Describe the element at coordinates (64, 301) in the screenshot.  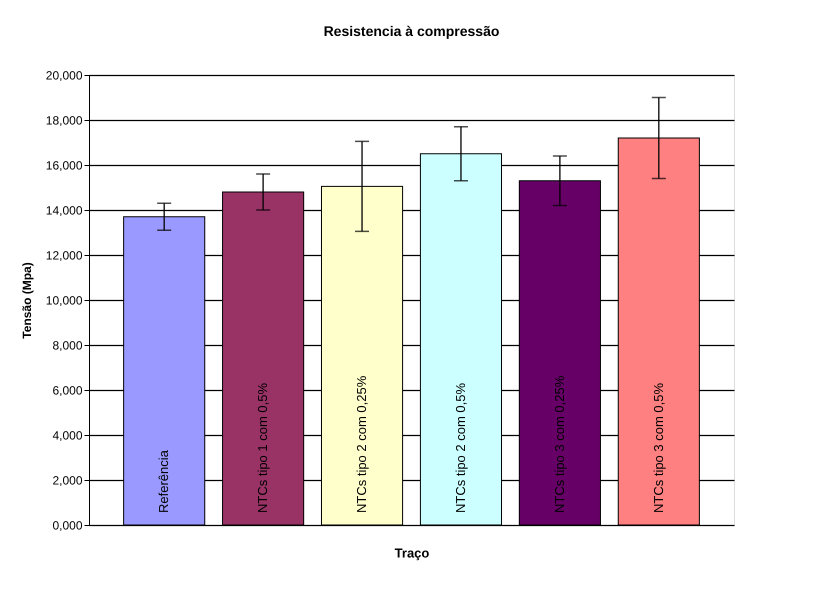
I see `y-tick-label: 10,000` at that location.